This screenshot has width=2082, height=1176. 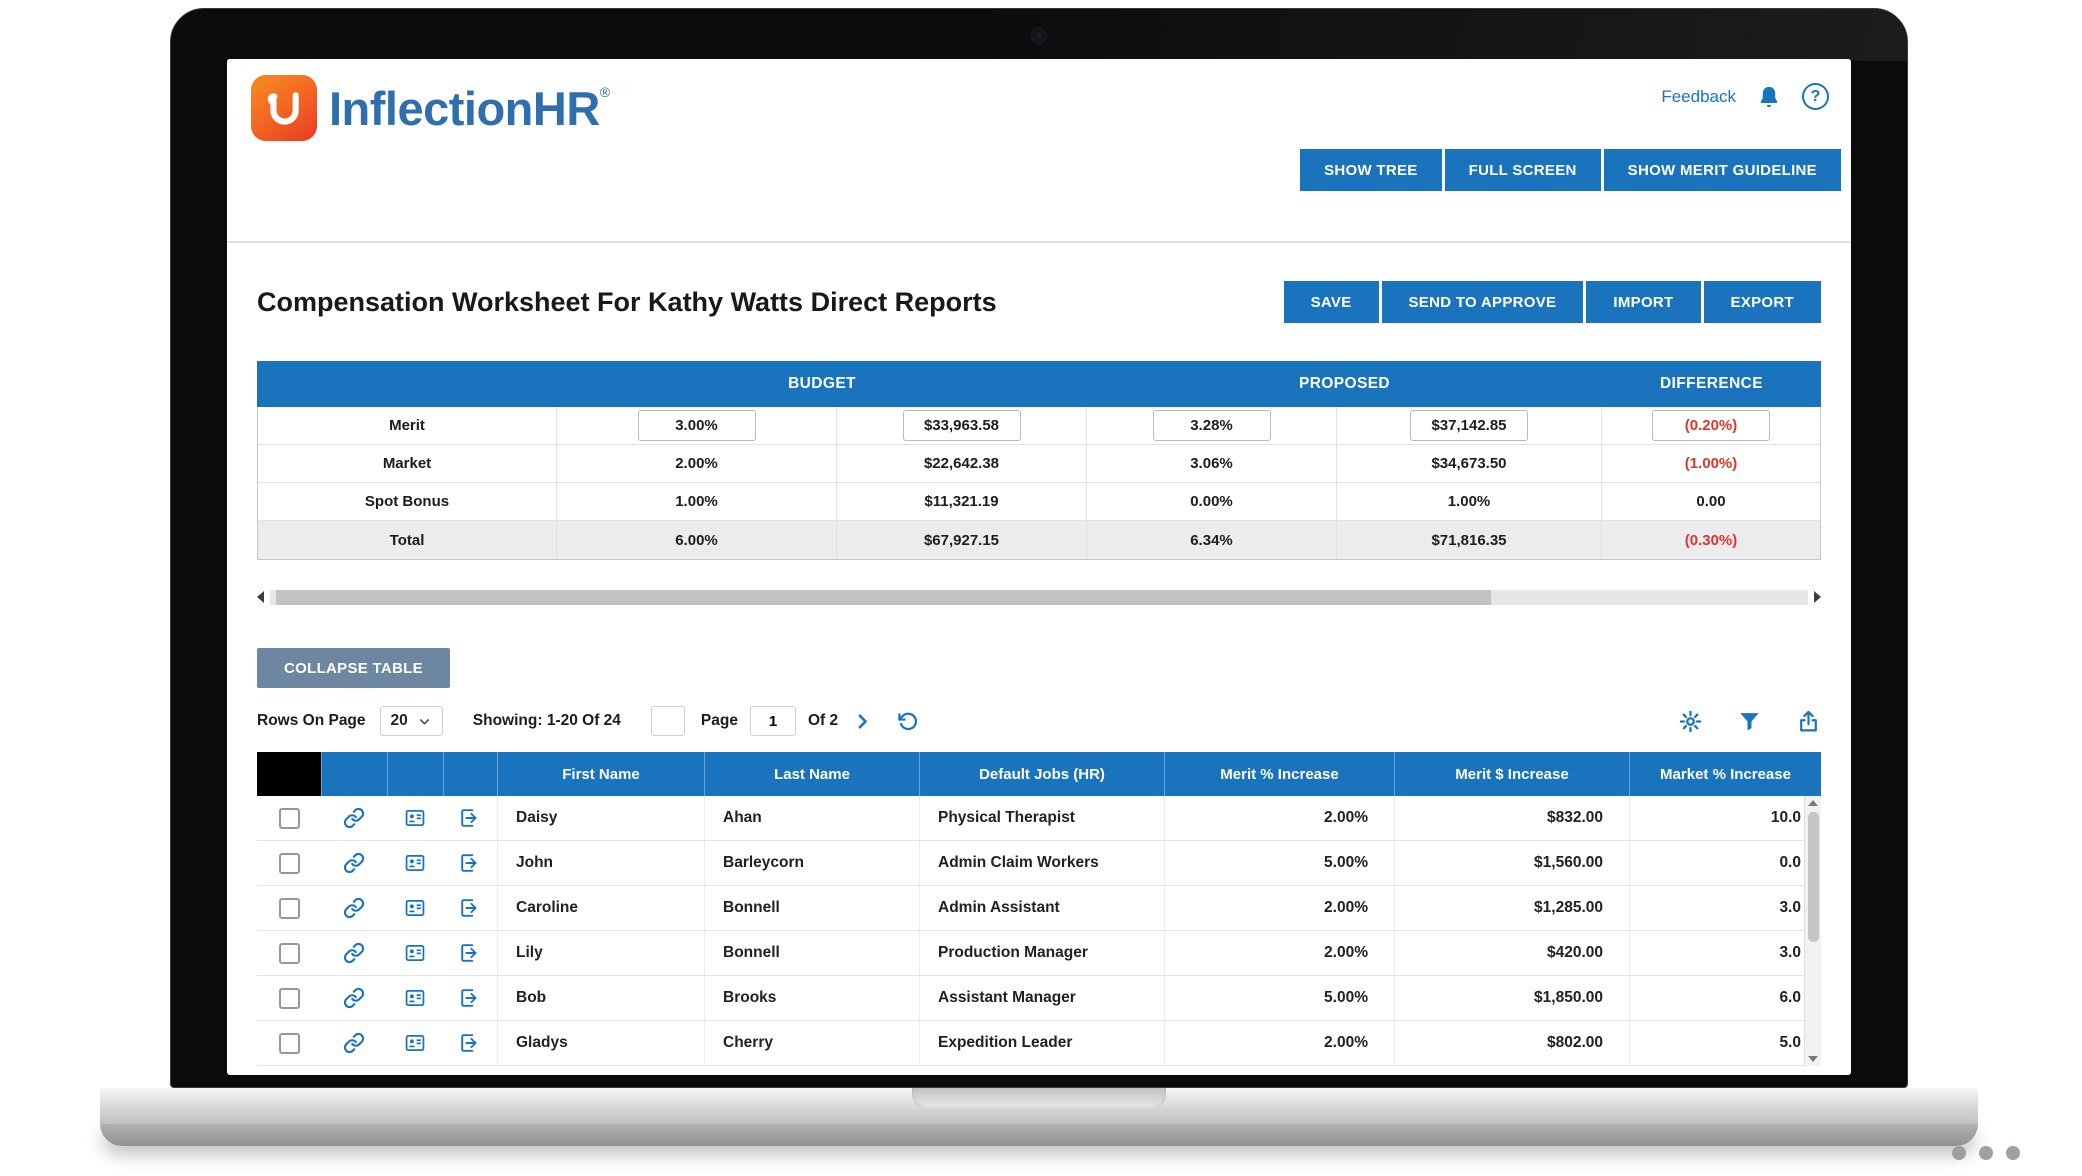 I want to click on horizontal-scrollbar, so click(x=1039, y=597).